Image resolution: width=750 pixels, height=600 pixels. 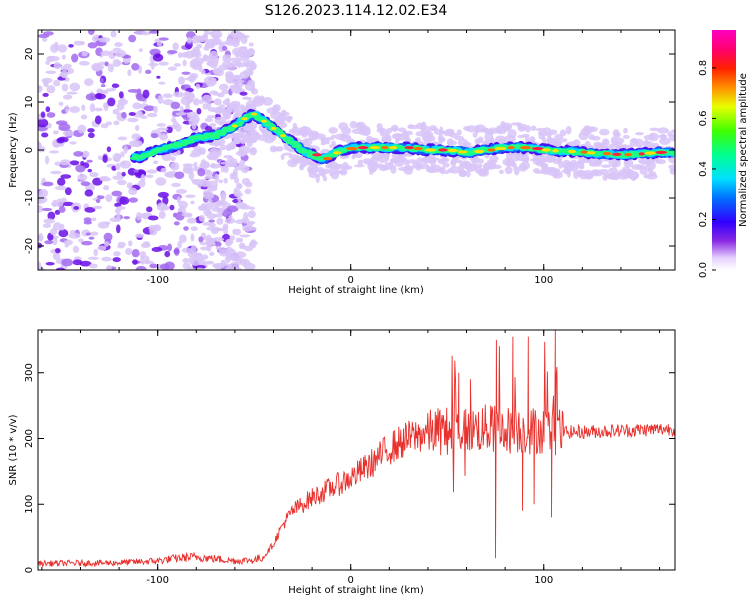 What do you see at coordinates (724, 150) in the screenshot?
I see `colorbar-gradient` at bounding box center [724, 150].